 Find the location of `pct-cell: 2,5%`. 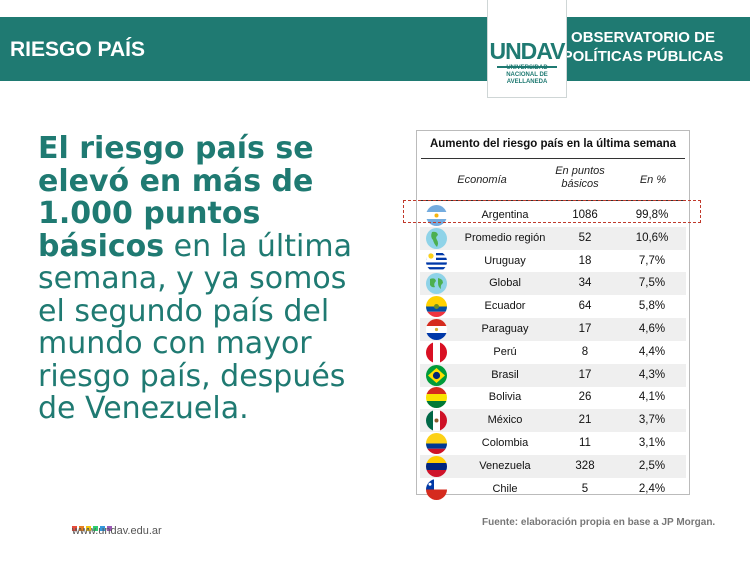

pct-cell: 2,5% is located at coordinates (652, 465).